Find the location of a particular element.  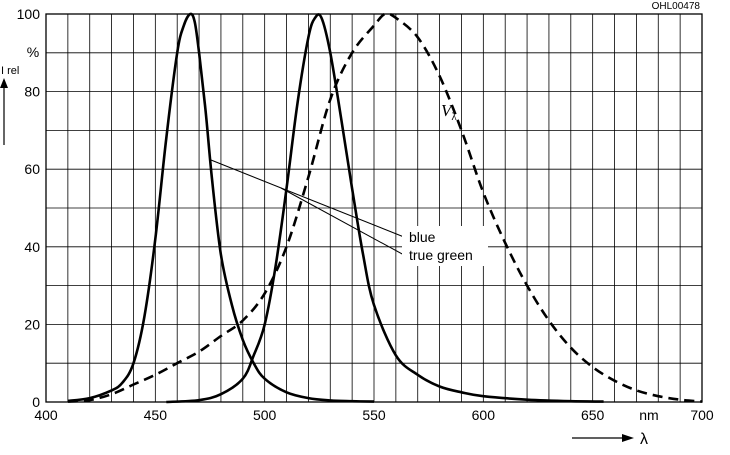

y-tick-label: 40 is located at coordinates (32, 247).